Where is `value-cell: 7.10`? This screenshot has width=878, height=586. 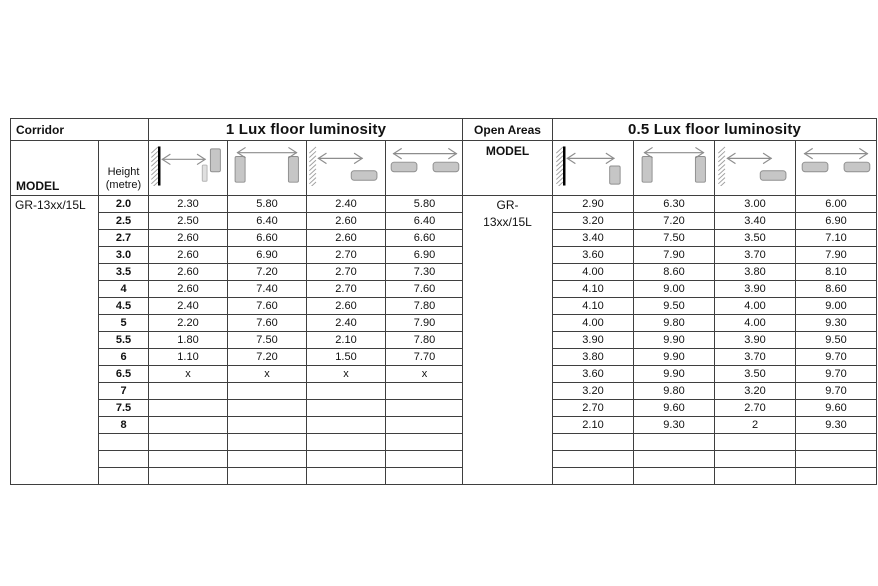 value-cell: 7.10 is located at coordinates (836, 238).